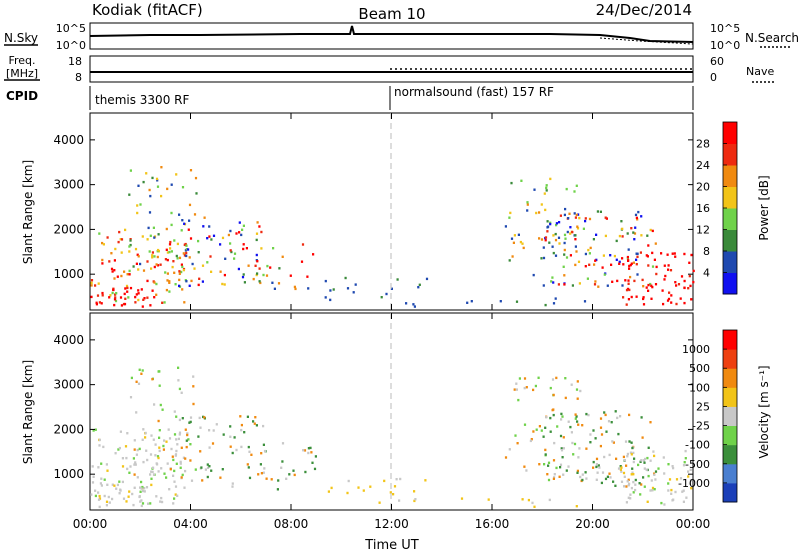 The width and height of the screenshot is (800, 554). What do you see at coordinates (699, 387) in the screenshot?
I see `colorbar-tick-label: 100` at bounding box center [699, 387].